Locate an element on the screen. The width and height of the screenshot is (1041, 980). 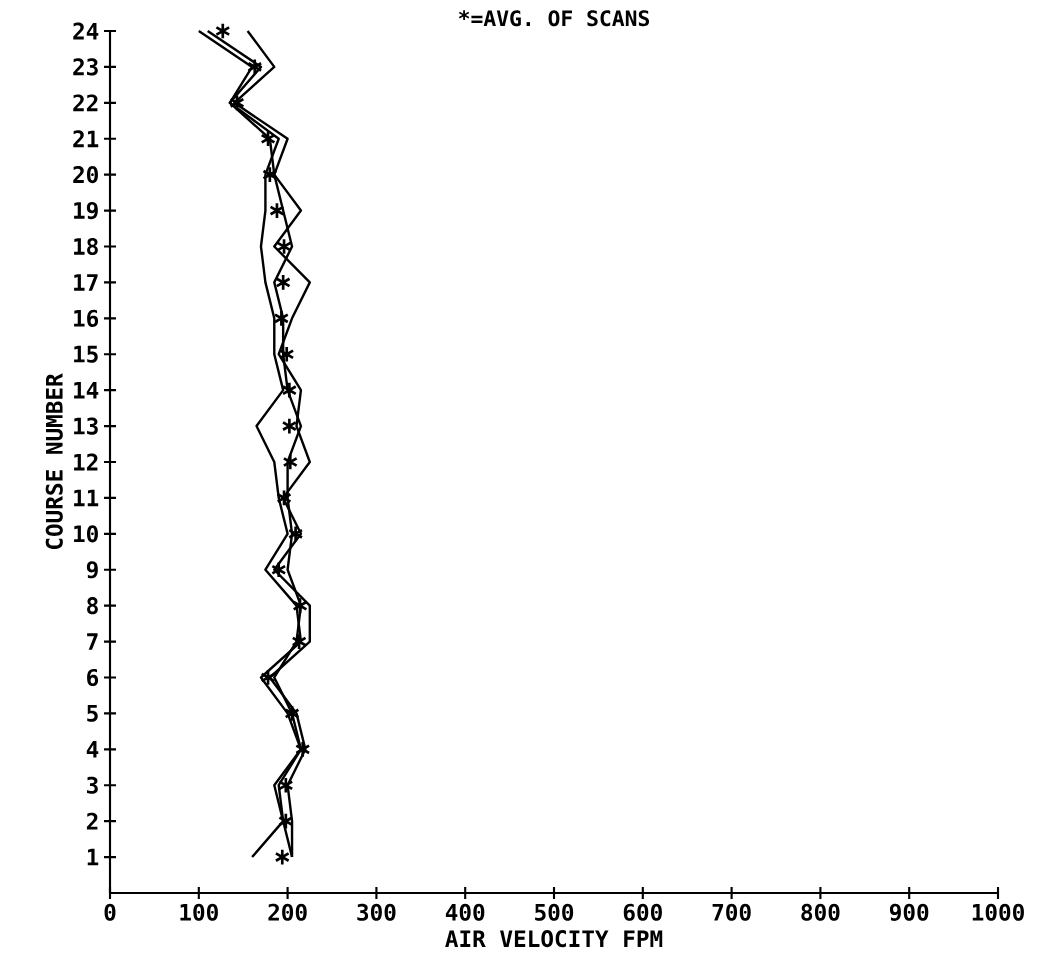
x-tick-label: 1000 is located at coordinates (998, 912).